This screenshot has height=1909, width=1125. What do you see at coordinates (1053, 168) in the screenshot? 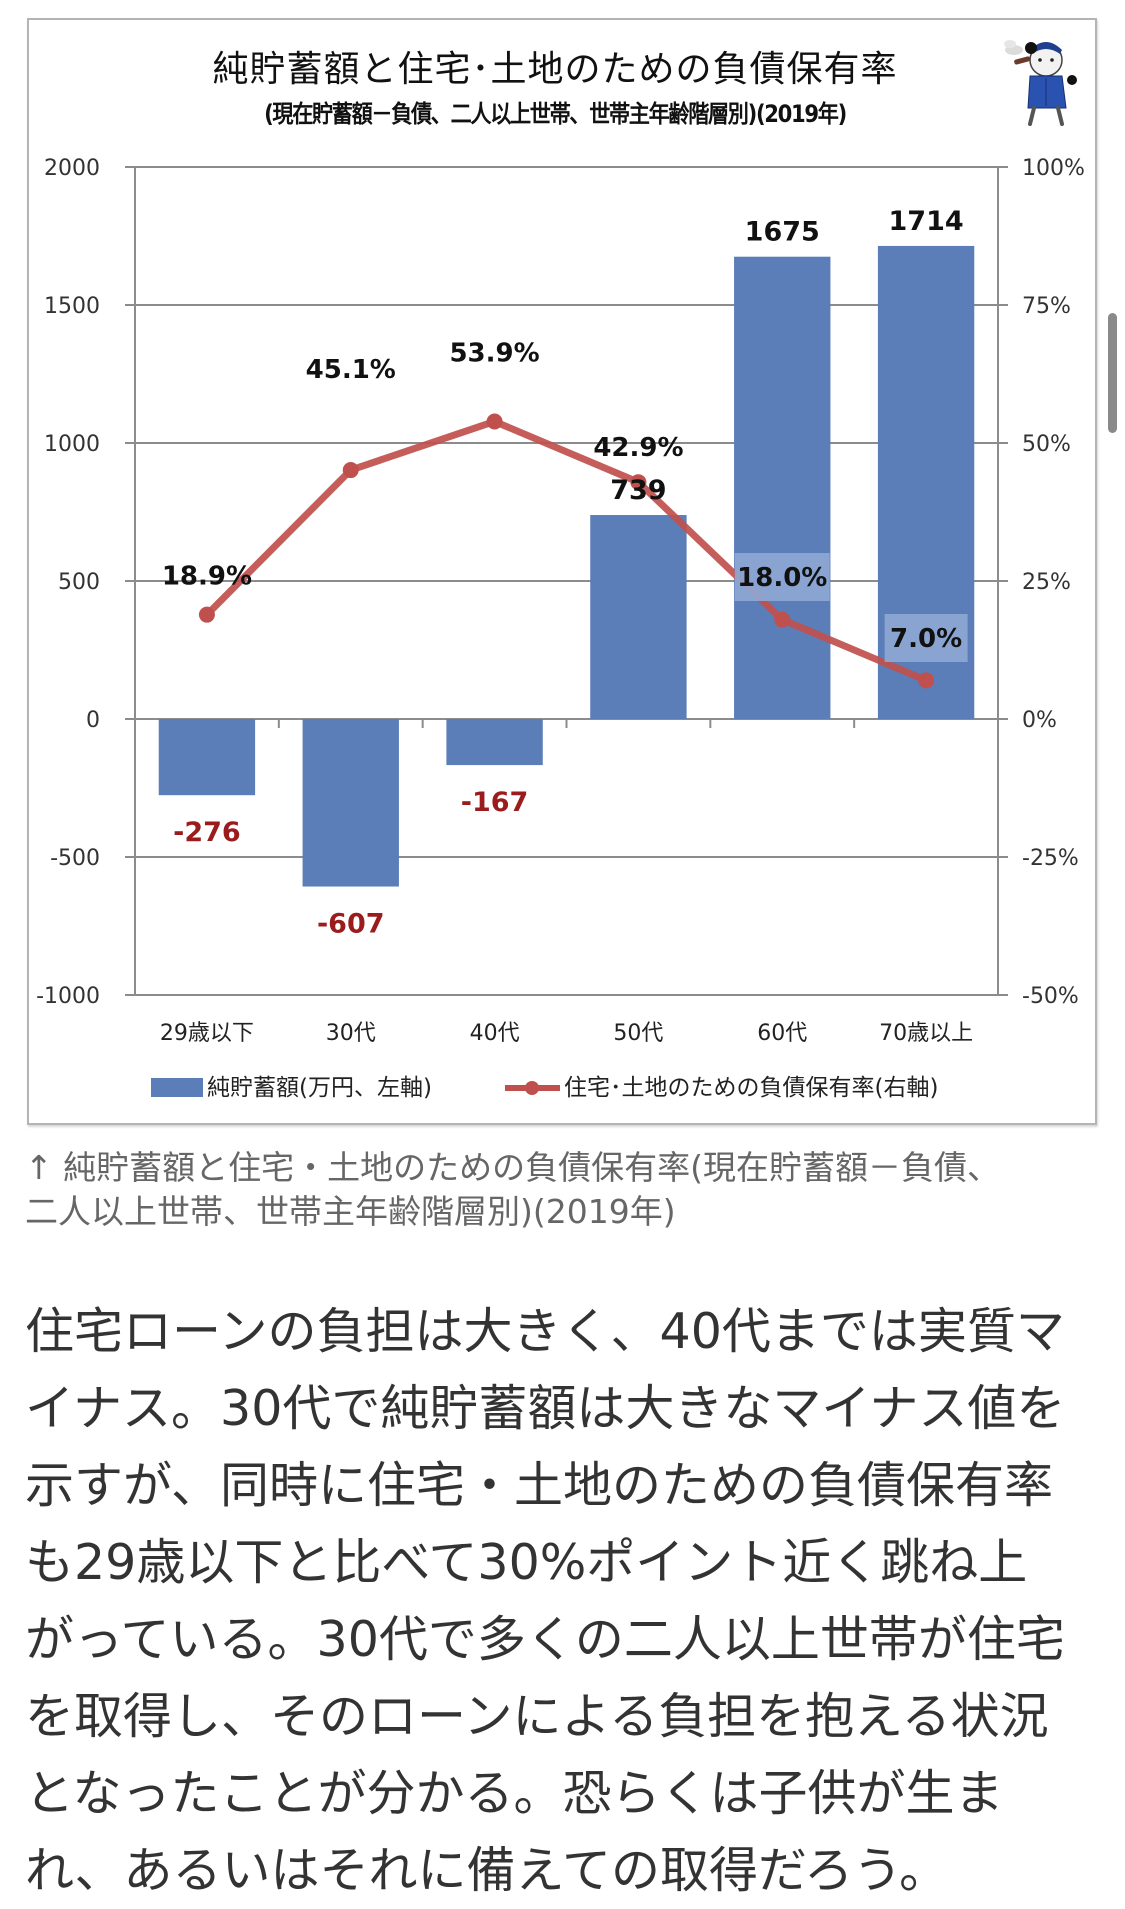
I see `right-axis-tick-label: 100%` at bounding box center [1053, 168].